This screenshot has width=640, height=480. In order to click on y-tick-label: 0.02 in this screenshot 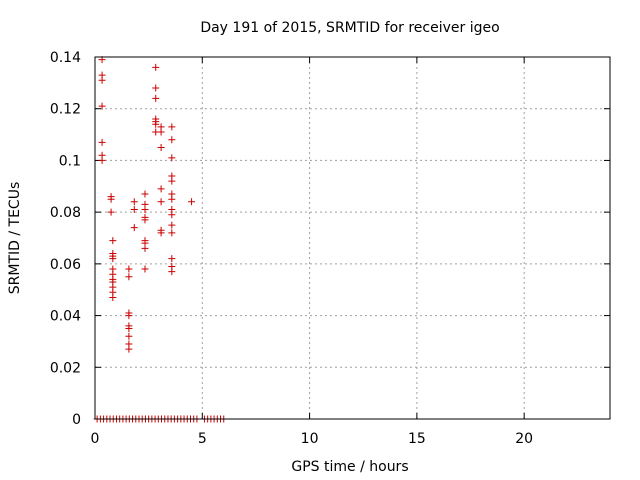, I will do `click(65, 368)`.